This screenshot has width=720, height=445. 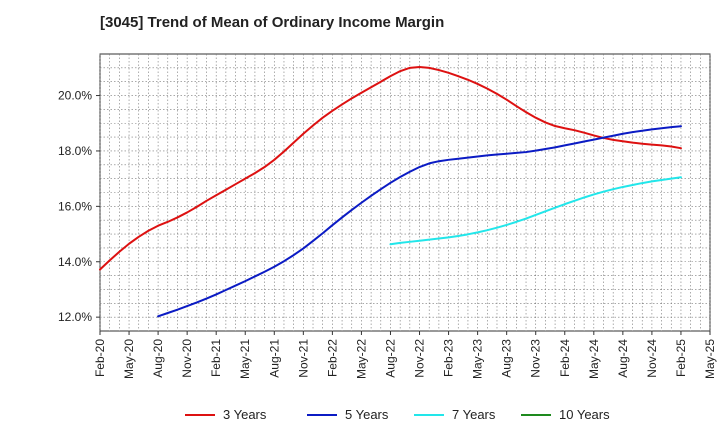 I want to click on x-tick-label: May-25, so click(x=710, y=359).